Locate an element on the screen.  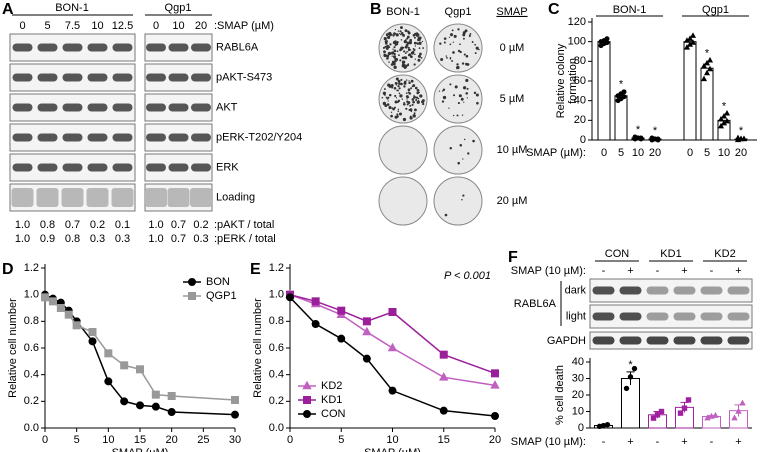
x-axis-label: SMAP (µM) is located at coordinates (392, 449).